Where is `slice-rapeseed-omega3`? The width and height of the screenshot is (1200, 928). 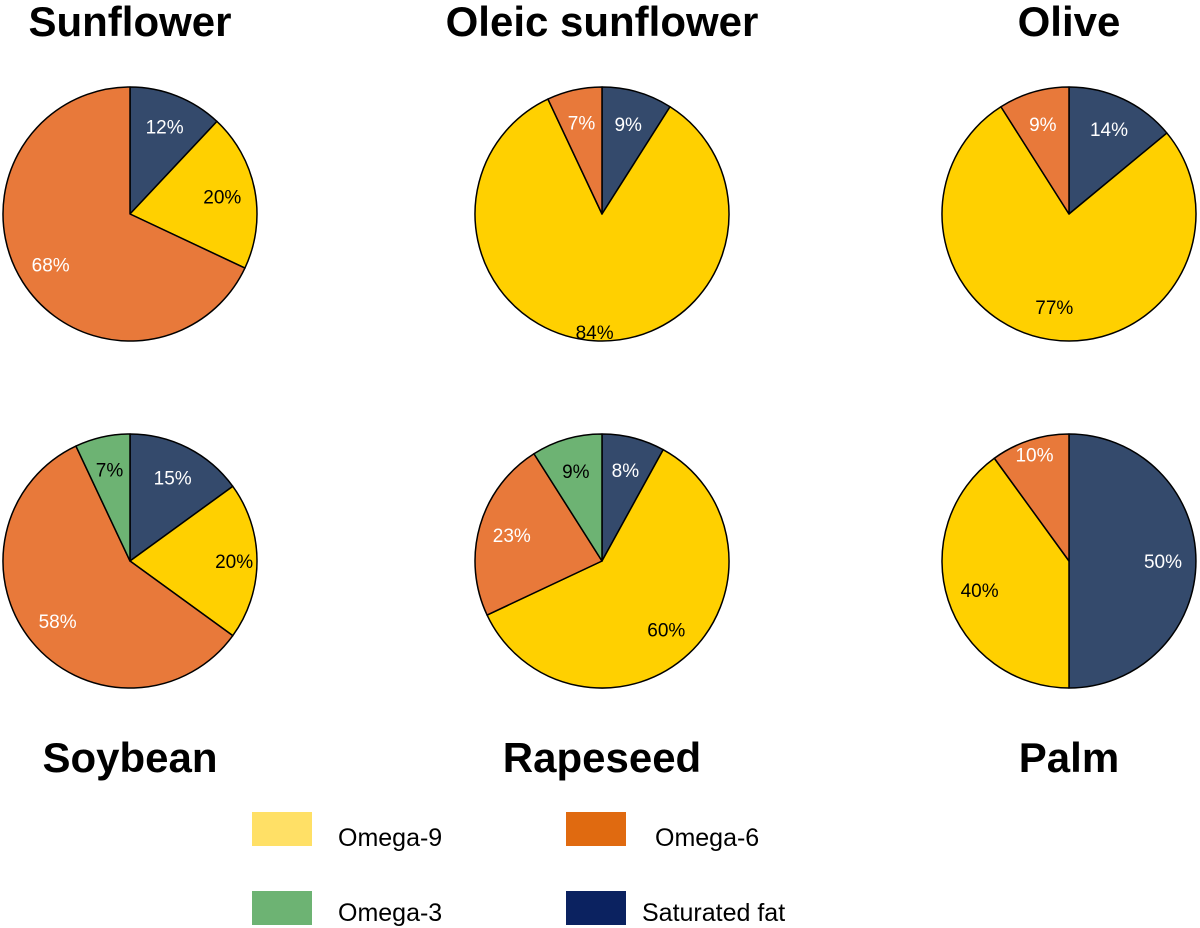 slice-rapeseed-omega3 is located at coordinates (568, 497).